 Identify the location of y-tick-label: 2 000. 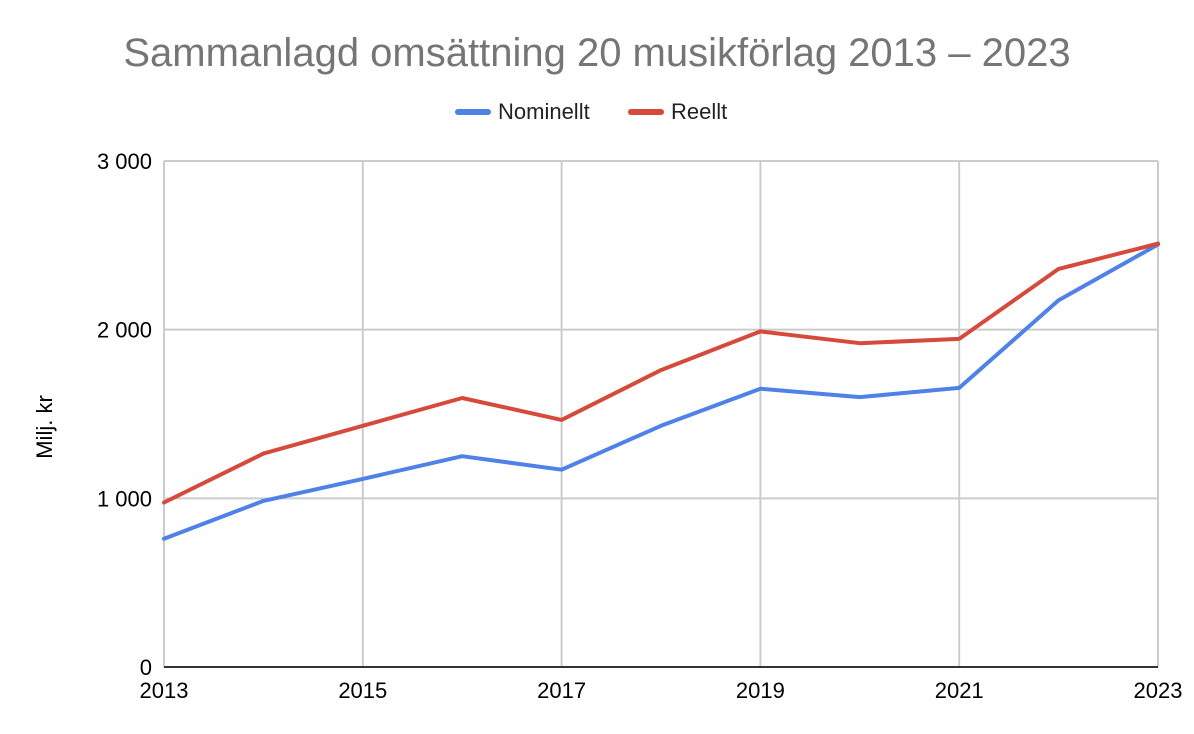
(124, 330).